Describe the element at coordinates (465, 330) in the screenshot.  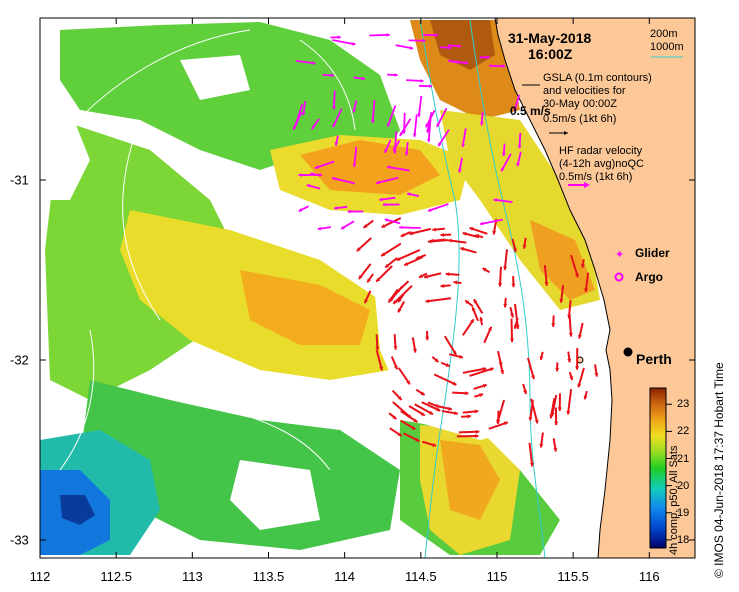
I see `cloud-gap-central` at that location.